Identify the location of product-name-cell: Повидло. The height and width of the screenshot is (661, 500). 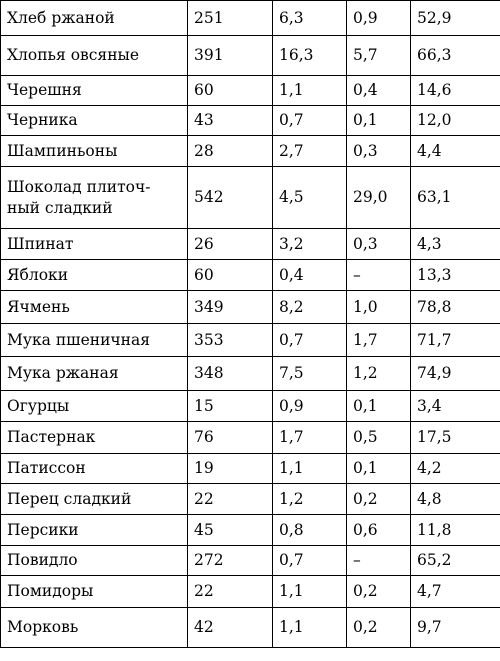
(94, 560).